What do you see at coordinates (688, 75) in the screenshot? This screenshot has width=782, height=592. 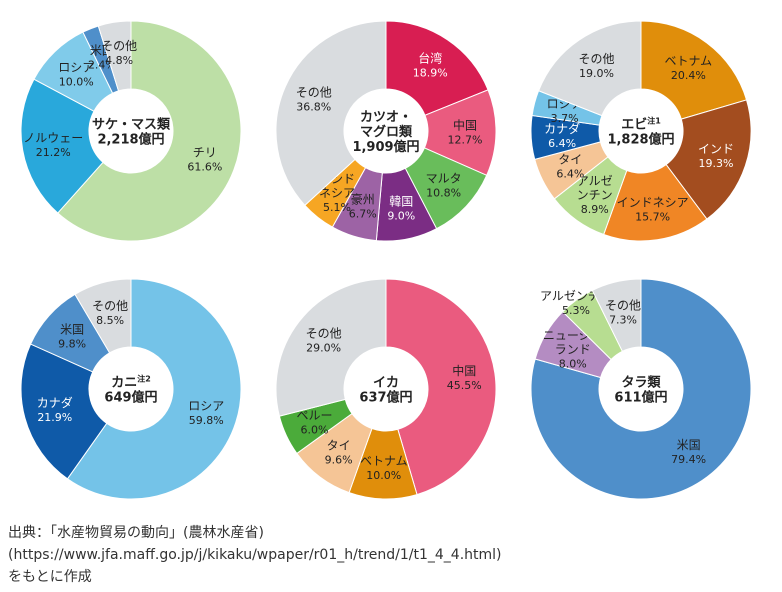 I see `slice-value-label: 20.4%` at bounding box center [688, 75].